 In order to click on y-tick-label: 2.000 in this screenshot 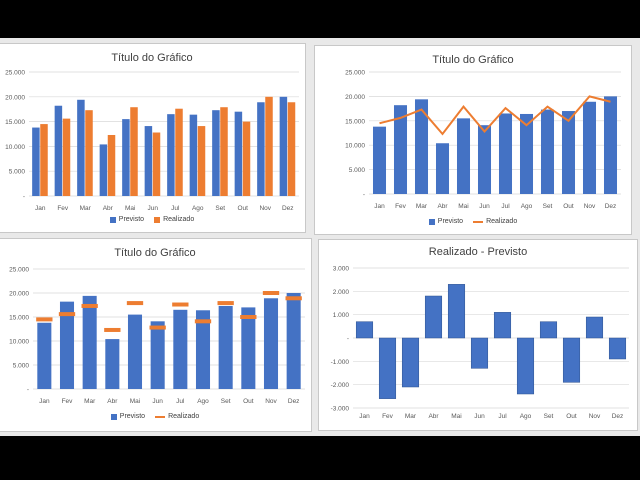, I will do `click(341, 292)`.